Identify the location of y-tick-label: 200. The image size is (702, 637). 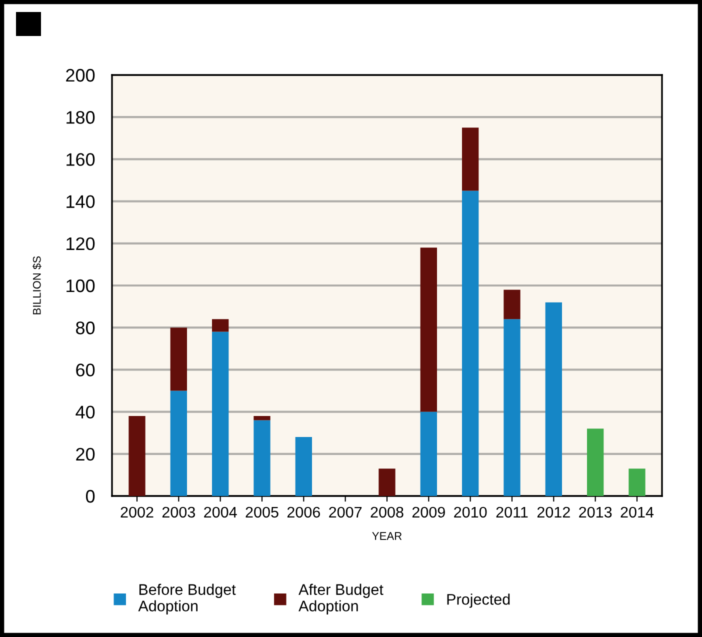
(80, 75).